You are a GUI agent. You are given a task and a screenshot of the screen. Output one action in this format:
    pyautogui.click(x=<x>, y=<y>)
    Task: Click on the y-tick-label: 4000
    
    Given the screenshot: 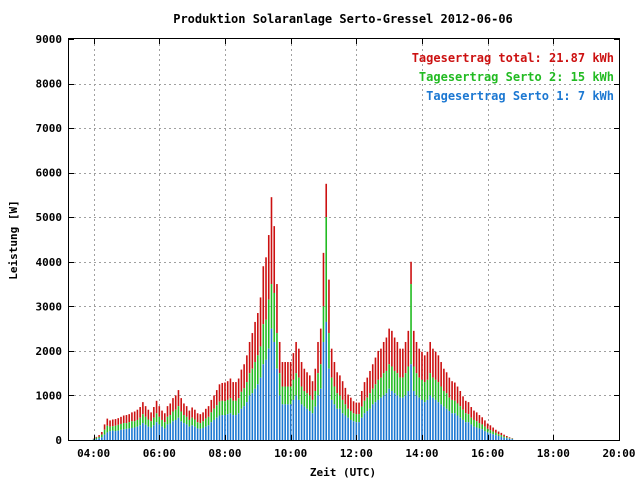 What is the action you would take?
    pyautogui.click(x=49, y=262)
    